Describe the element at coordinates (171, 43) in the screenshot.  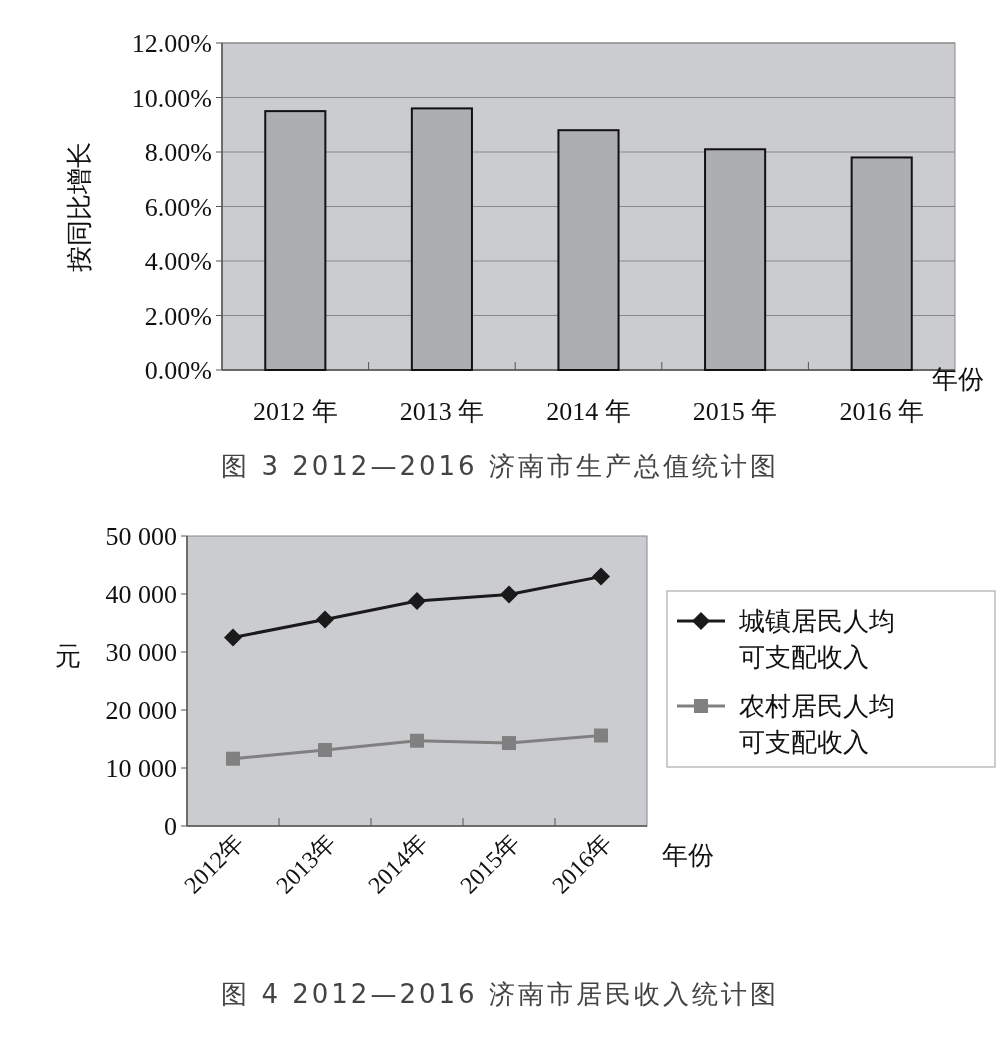
I see `y-tick-label: 12.00%` at that location.